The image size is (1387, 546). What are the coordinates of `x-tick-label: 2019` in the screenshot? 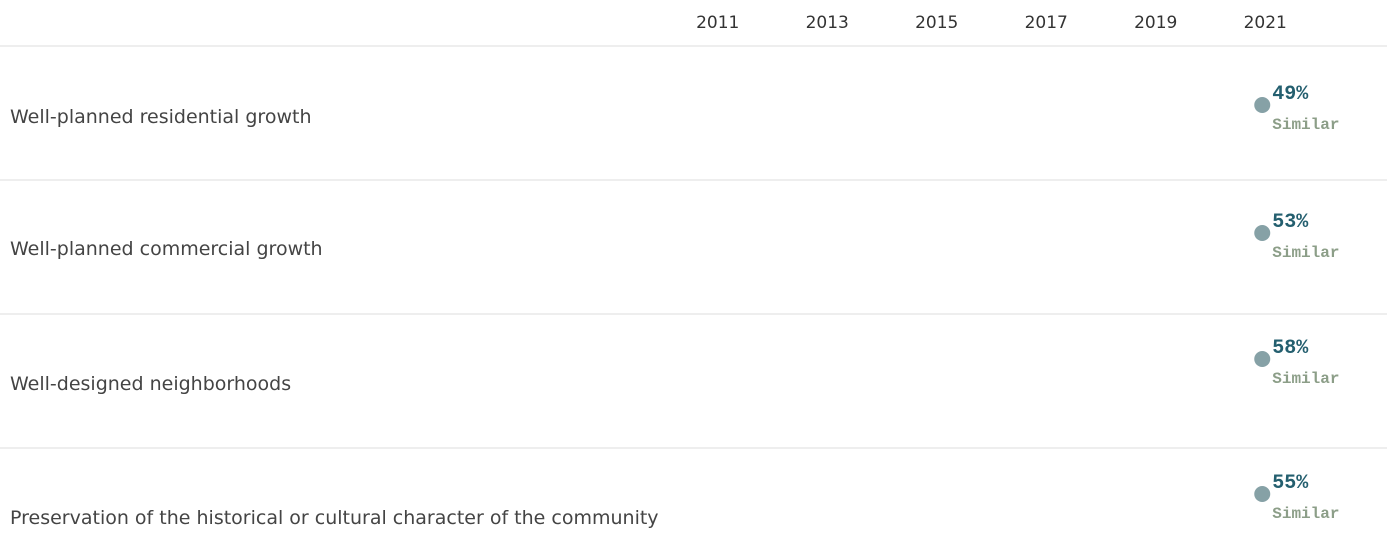 It's located at (1155, 23).